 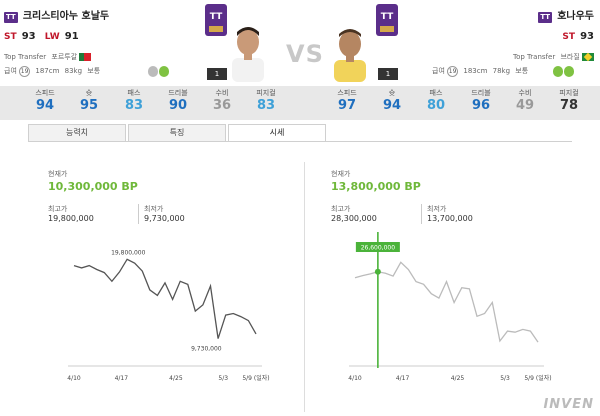 I want to click on tab-bar: 능력치 특징 시세, so click(x=177, y=133).